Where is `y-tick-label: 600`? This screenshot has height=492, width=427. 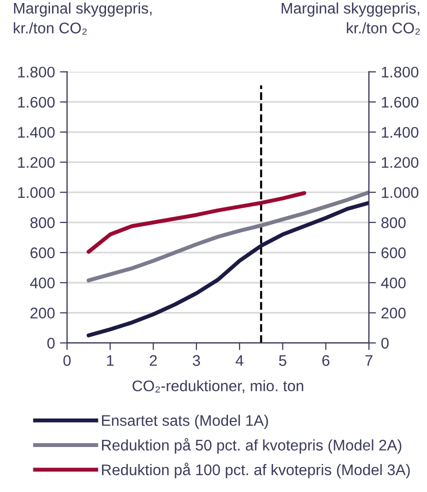
y-tick-label: 600 is located at coordinates (42, 252).